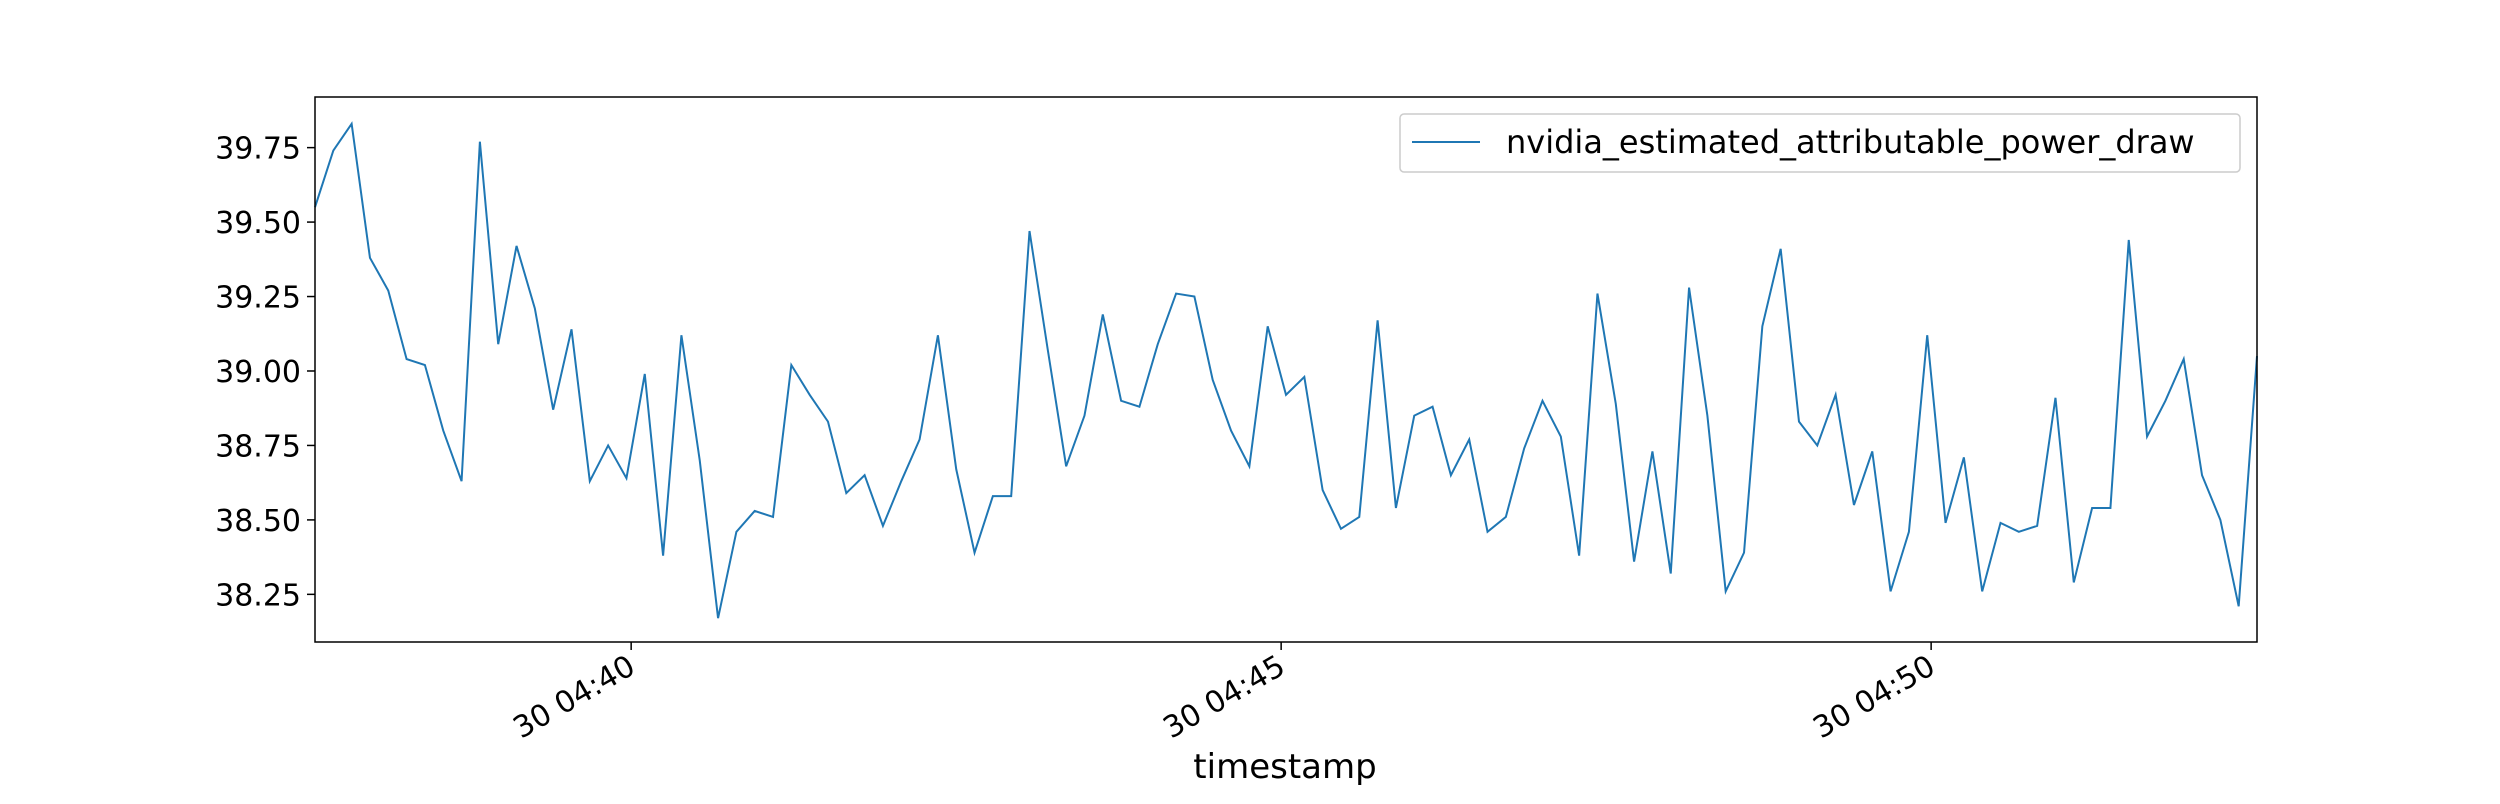  Describe the element at coordinates (1874, 697) in the screenshot. I see `x-tick-label: 30 04:50` at that location.